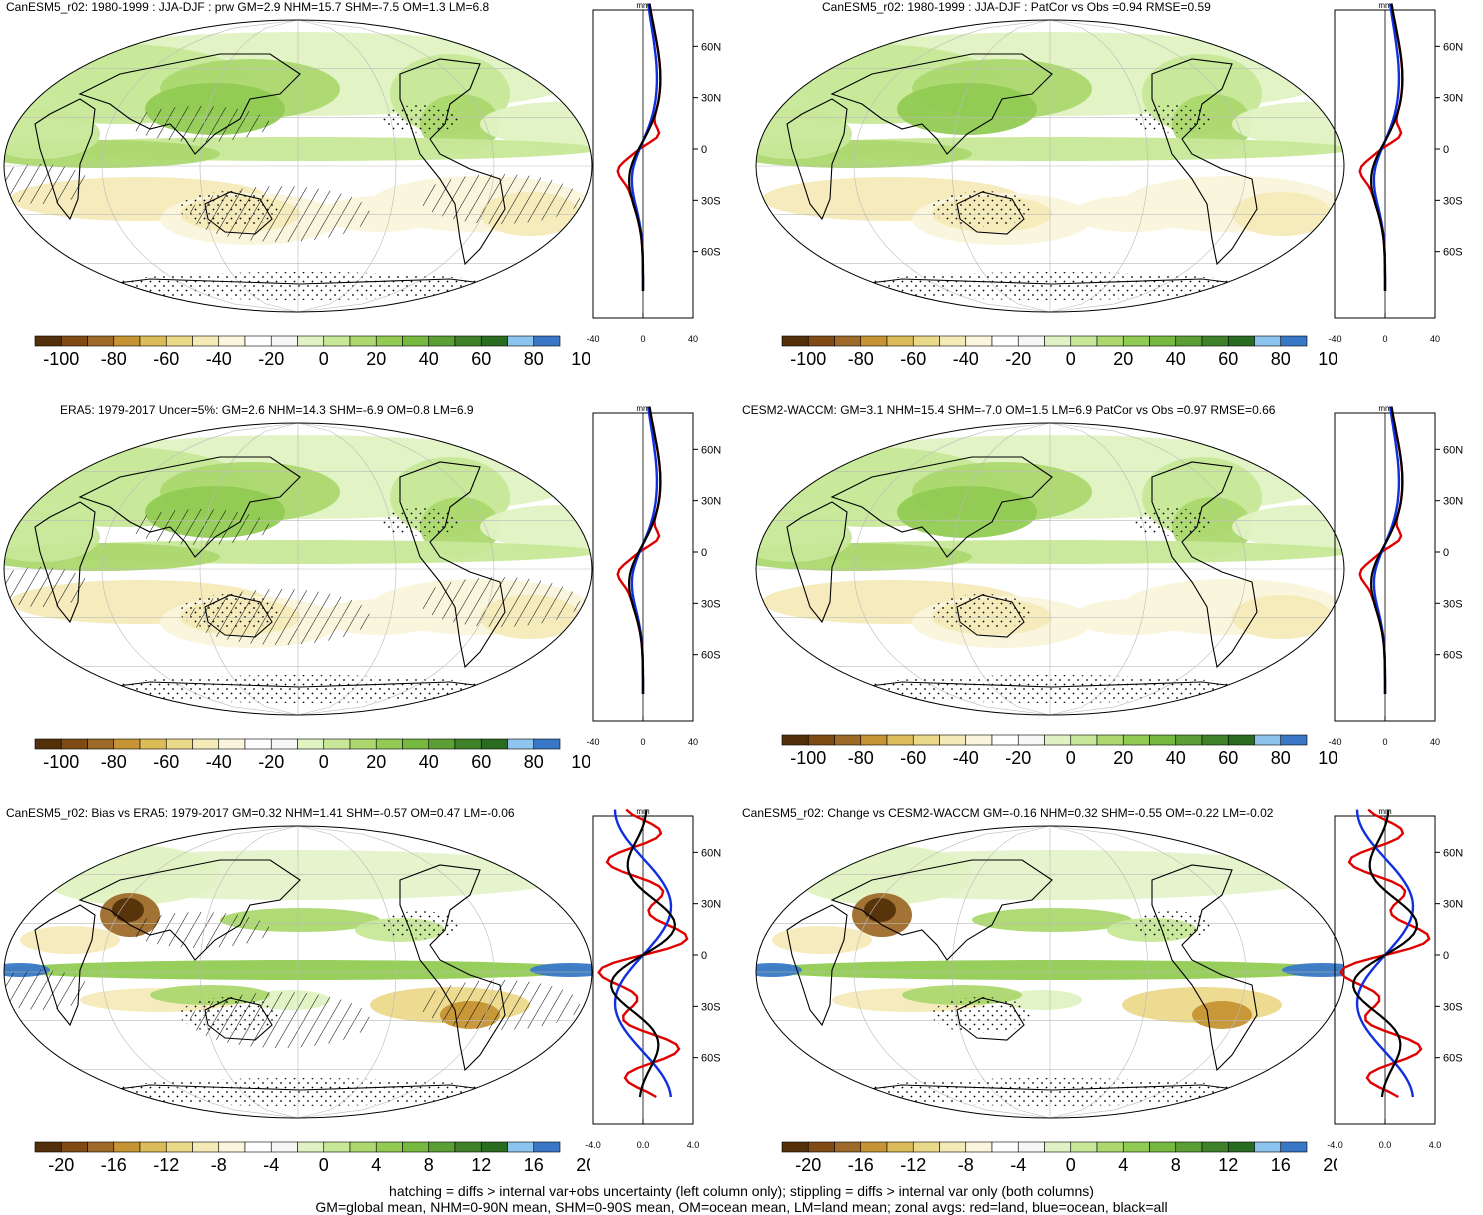 This screenshot has width=1483, height=1215. What do you see at coordinates (593, 1145) in the screenshot?
I see `zonal-tick-label: -4.0` at bounding box center [593, 1145].